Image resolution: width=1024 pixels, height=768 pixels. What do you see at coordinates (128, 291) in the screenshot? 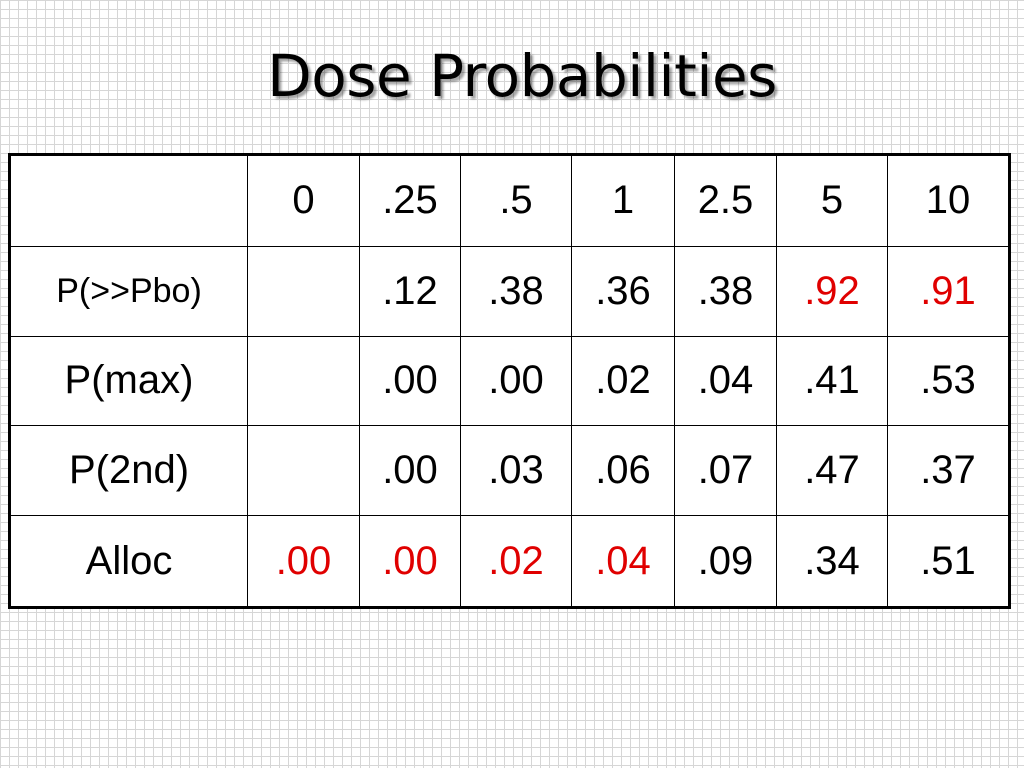
I see `row-label: P(>>Pbo)` at bounding box center [128, 291].